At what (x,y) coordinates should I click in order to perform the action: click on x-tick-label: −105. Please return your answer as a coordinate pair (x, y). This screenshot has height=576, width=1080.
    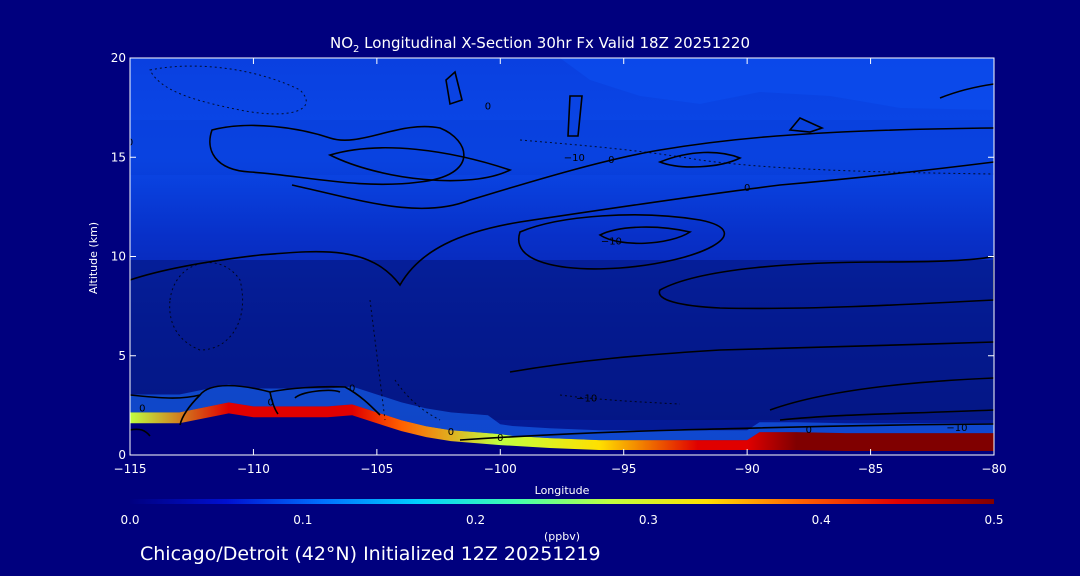
    Looking at the image, I should click on (376, 469).